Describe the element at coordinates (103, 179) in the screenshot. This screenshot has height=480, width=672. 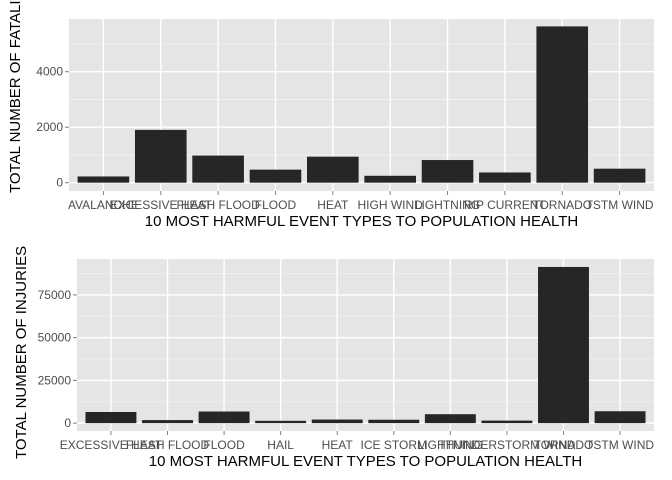
I see `bar-avalanche` at that location.